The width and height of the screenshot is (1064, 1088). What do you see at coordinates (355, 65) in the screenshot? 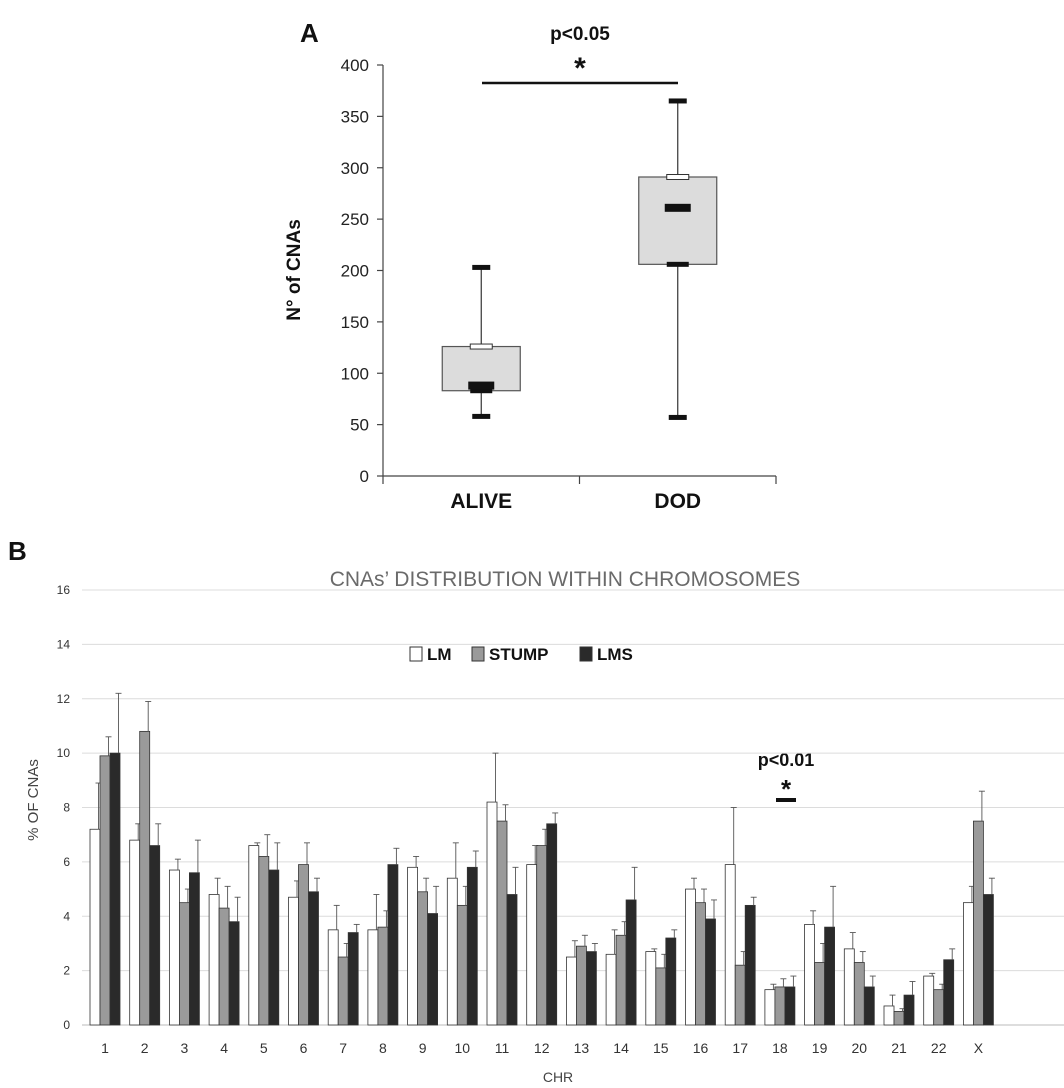
I see `y-tick-label: 400` at bounding box center [355, 65].